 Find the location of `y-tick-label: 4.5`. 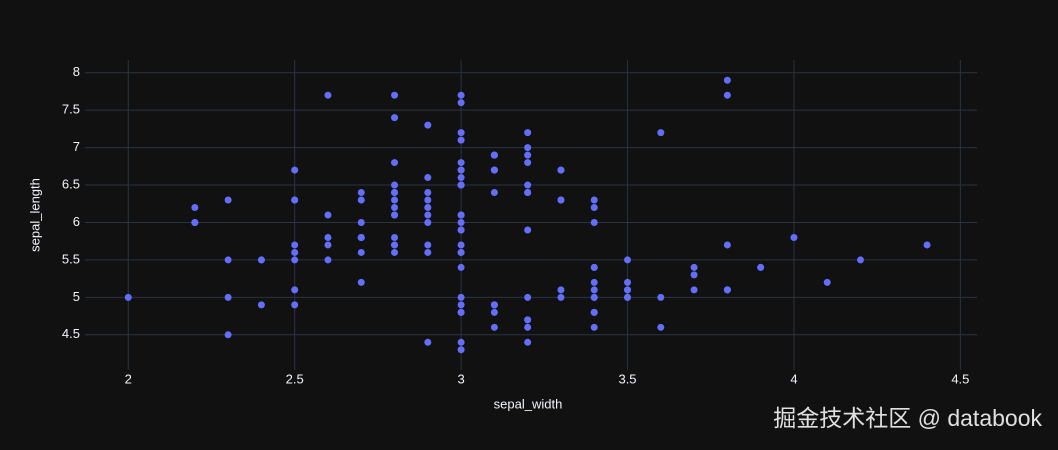

y-tick-label: 4.5 is located at coordinates (71, 333).